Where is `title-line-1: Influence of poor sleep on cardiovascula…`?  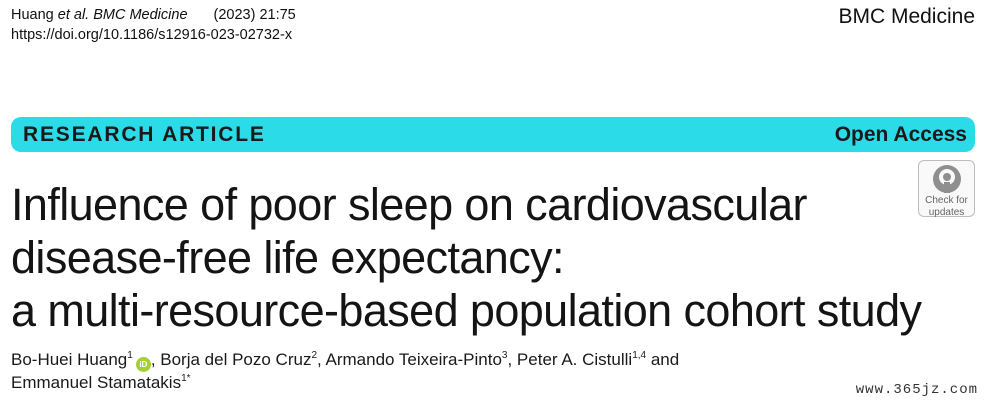
title-line-1: Influence of poor sleep on cardiovascula… is located at coordinates (409, 204).